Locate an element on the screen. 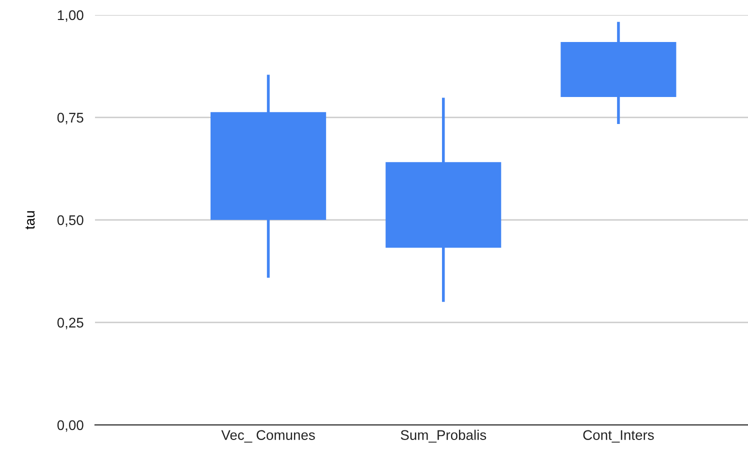 The width and height of the screenshot is (748, 453). y-axis-title: tau is located at coordinates (30, 220).